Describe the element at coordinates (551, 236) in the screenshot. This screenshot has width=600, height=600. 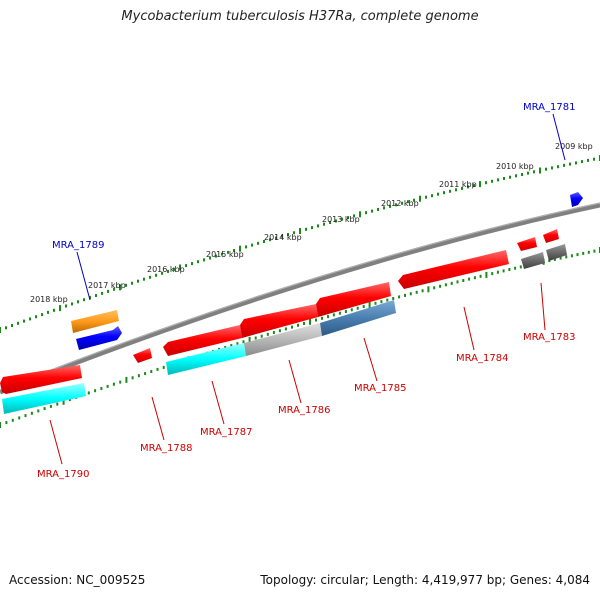
I see `gene-mra-1783-small-b` at that location.